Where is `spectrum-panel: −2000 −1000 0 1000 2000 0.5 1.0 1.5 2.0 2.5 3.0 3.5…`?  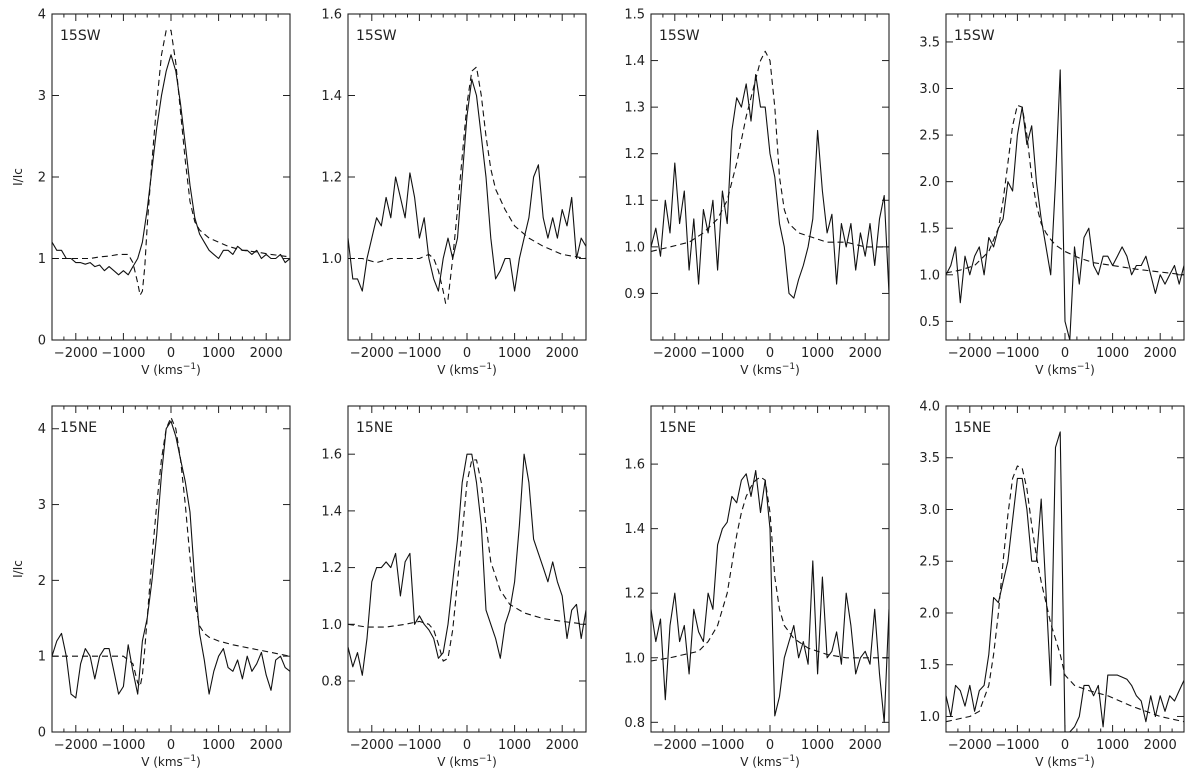 spectrum-panel: −2000 −1000 0 1000 2000 0.5 1.0 1.5 2.0 2.5 3.0 3.5… is located at coordinates (1052, 195).